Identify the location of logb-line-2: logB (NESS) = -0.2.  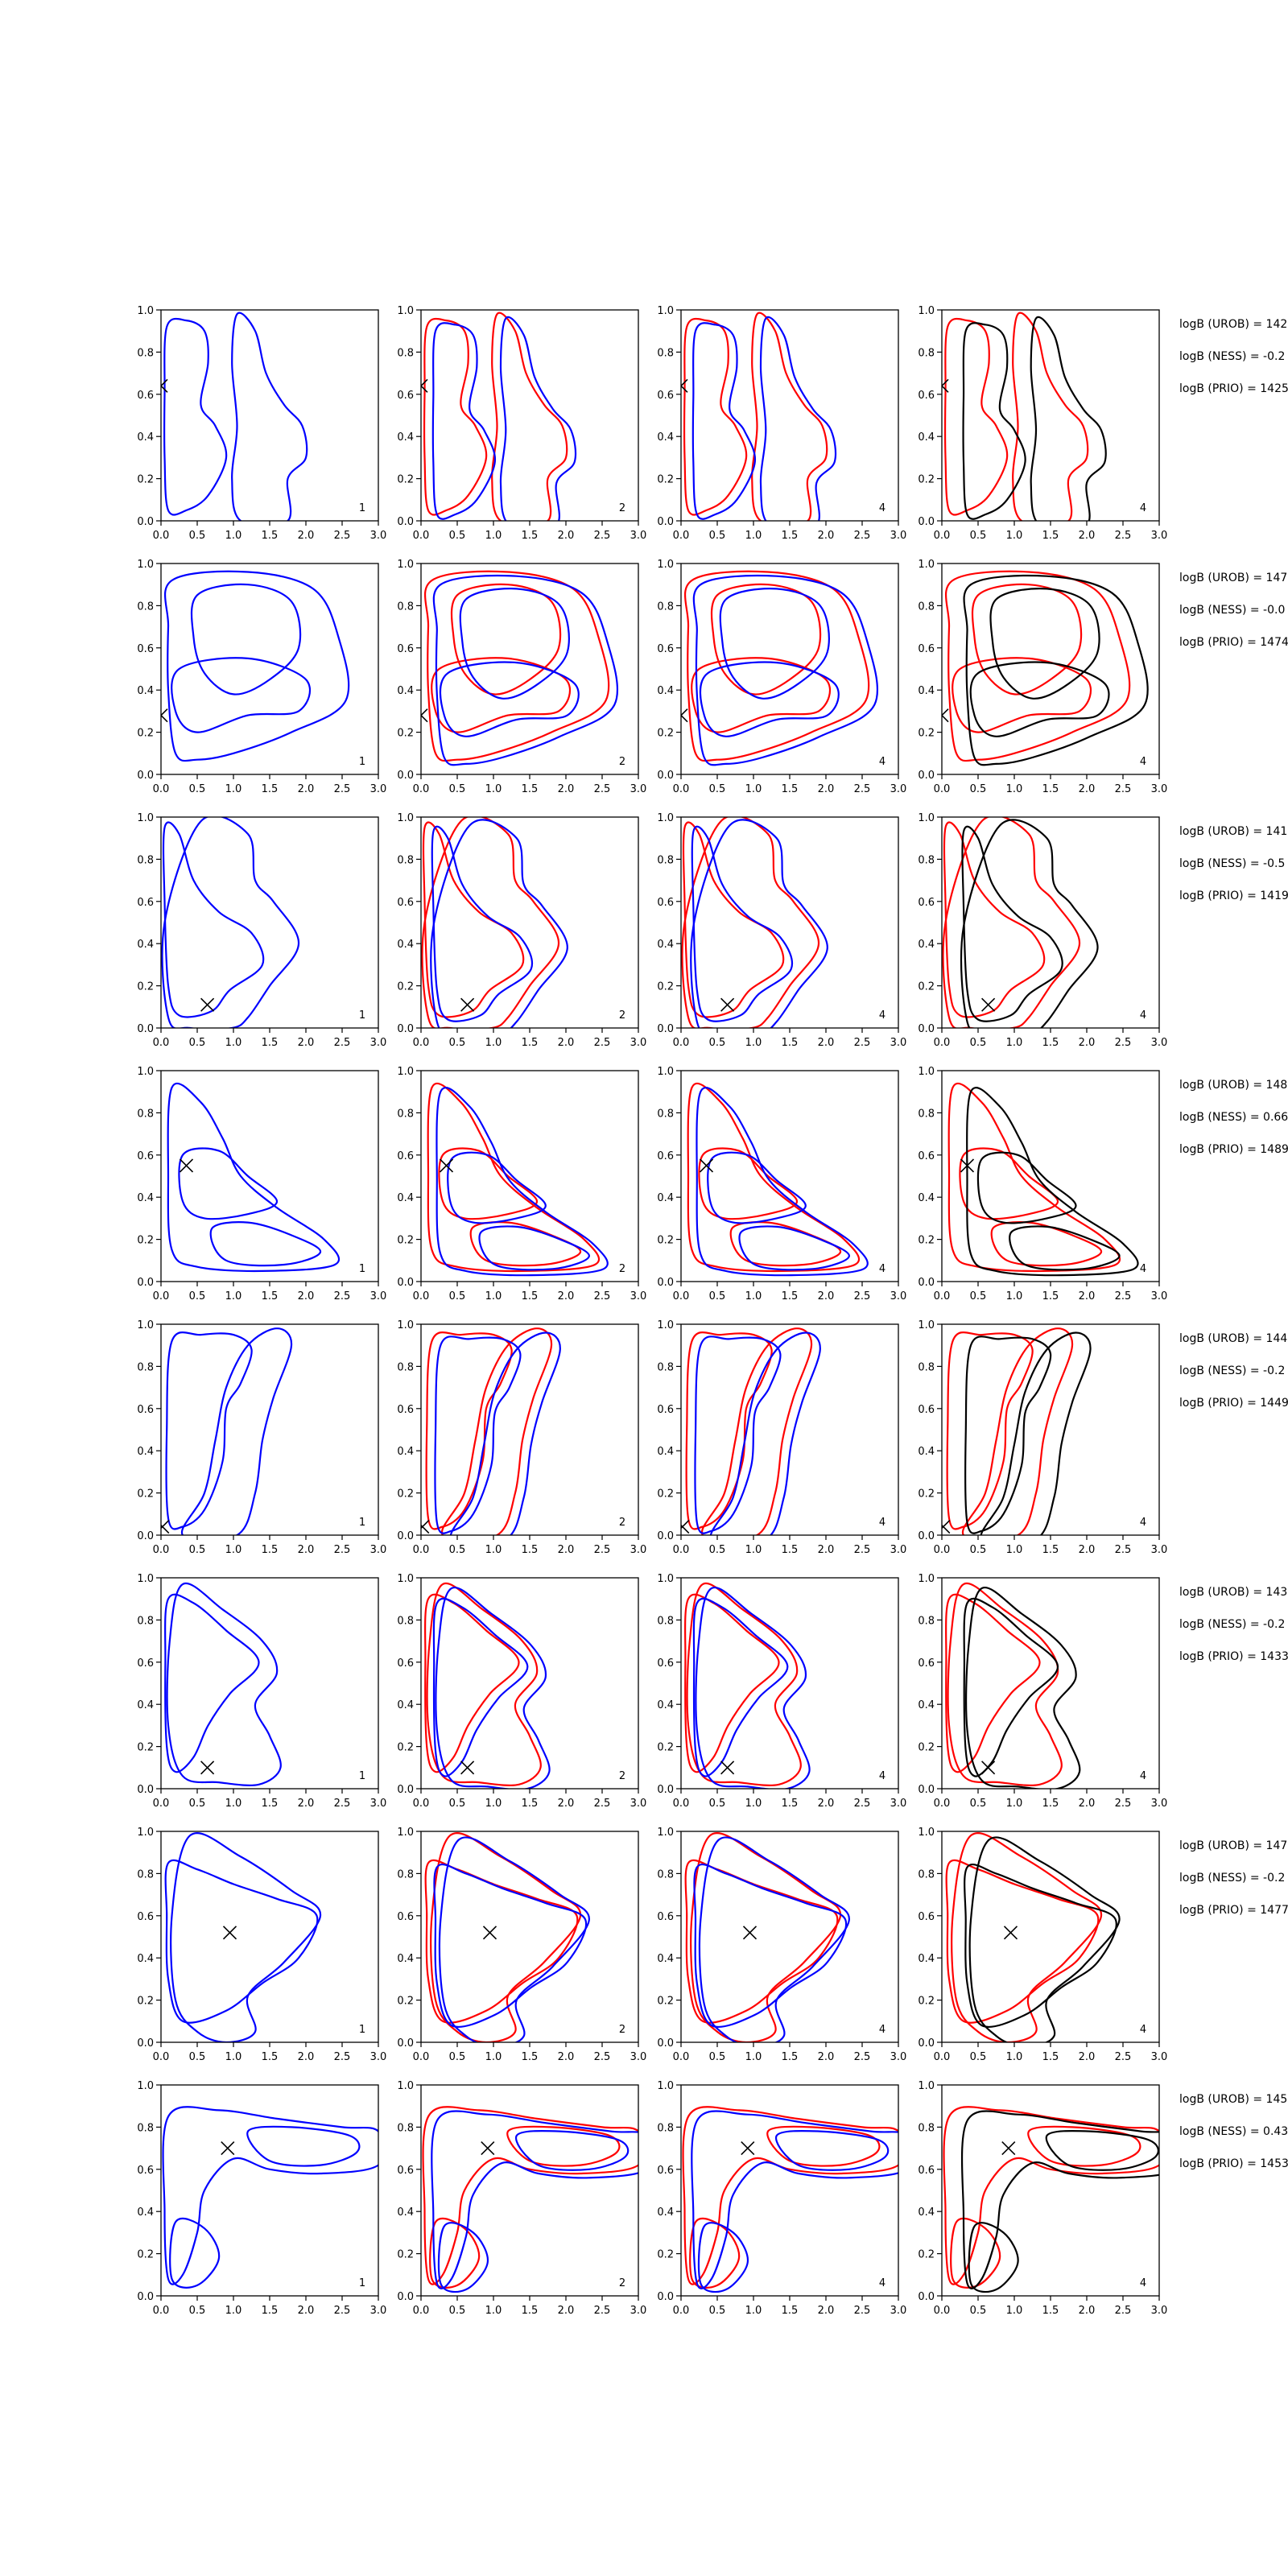
(1232, 1878).